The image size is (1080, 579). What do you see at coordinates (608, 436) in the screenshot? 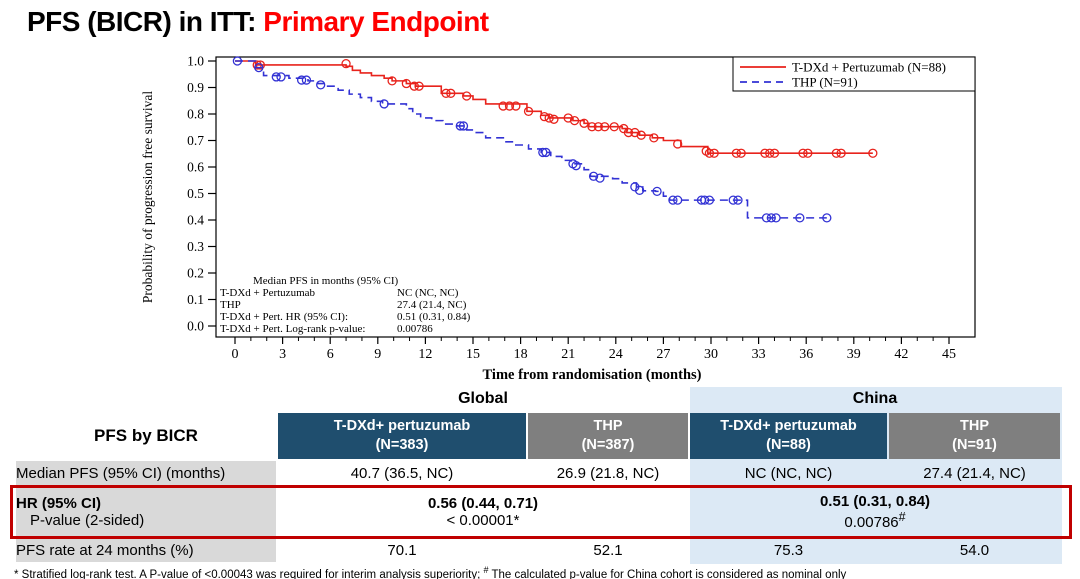
I see `col-header-global-thp: THP (N=387)` at bounding box center [608, 436].